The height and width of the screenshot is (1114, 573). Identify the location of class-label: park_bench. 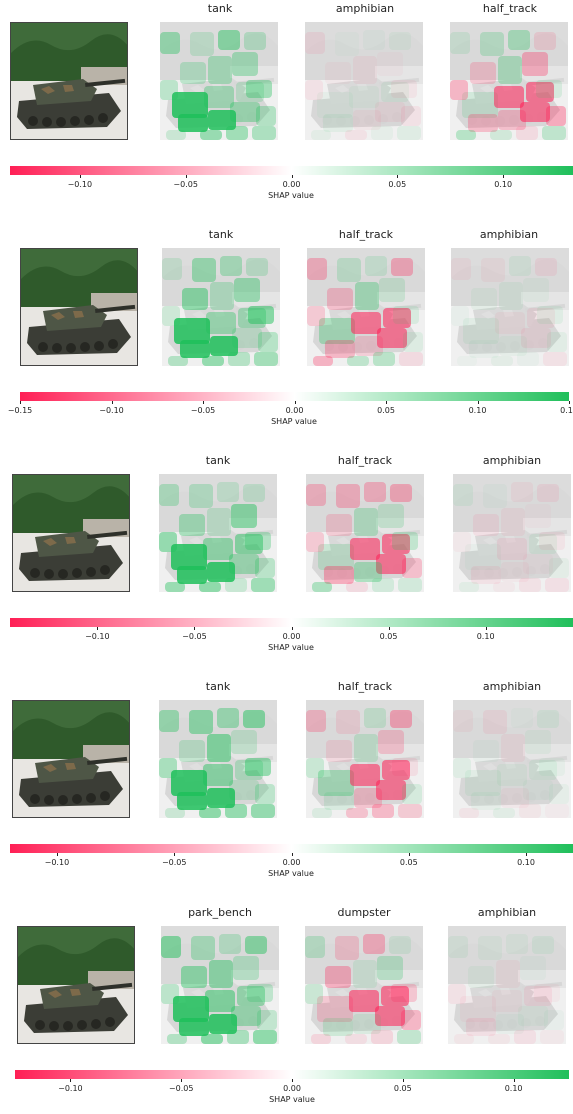
(220, 912).